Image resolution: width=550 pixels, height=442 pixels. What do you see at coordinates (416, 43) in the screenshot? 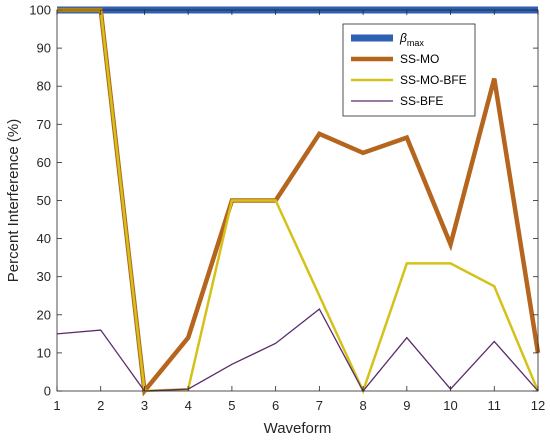
I see `legend-label-subscript-0: max` at bounding box center [416, 43].